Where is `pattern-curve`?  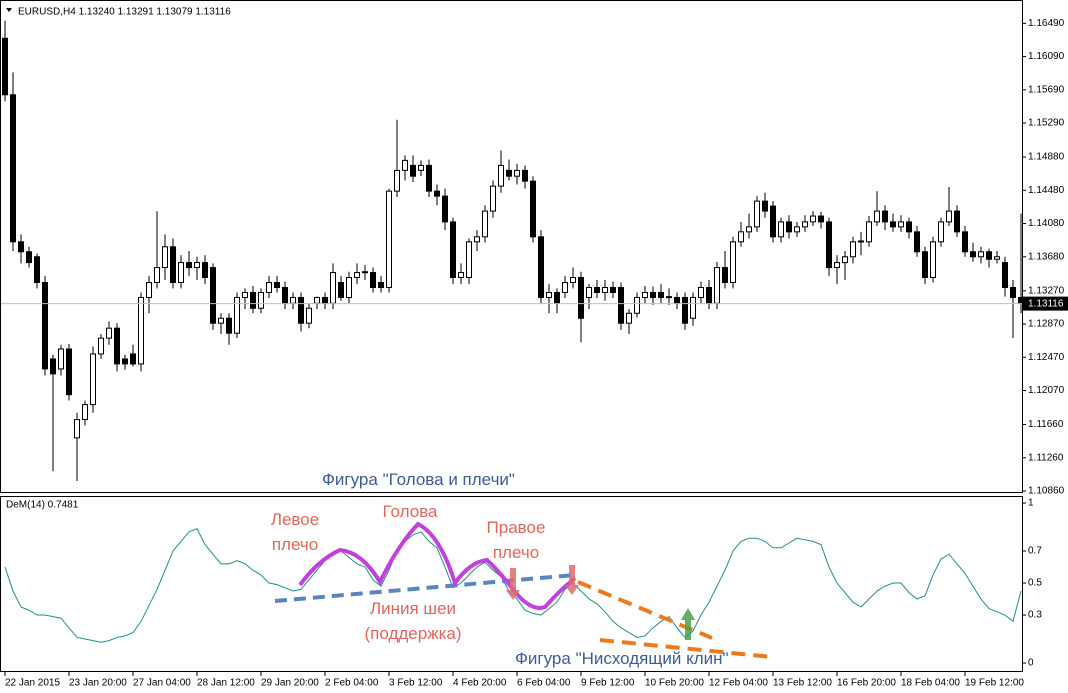
pattern-curve is located at coordinates (437, 565).